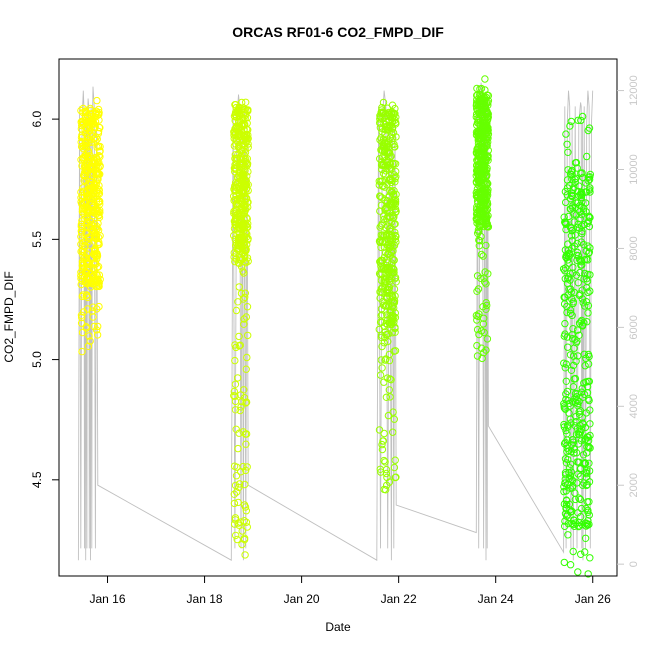 Image resolution: width=650 pixels, height=650 pixels. What do you see at coordinates (593, 599) in the screenshot?
I see `x-tick-label: Jan 26` at bounding box center [593, 599].